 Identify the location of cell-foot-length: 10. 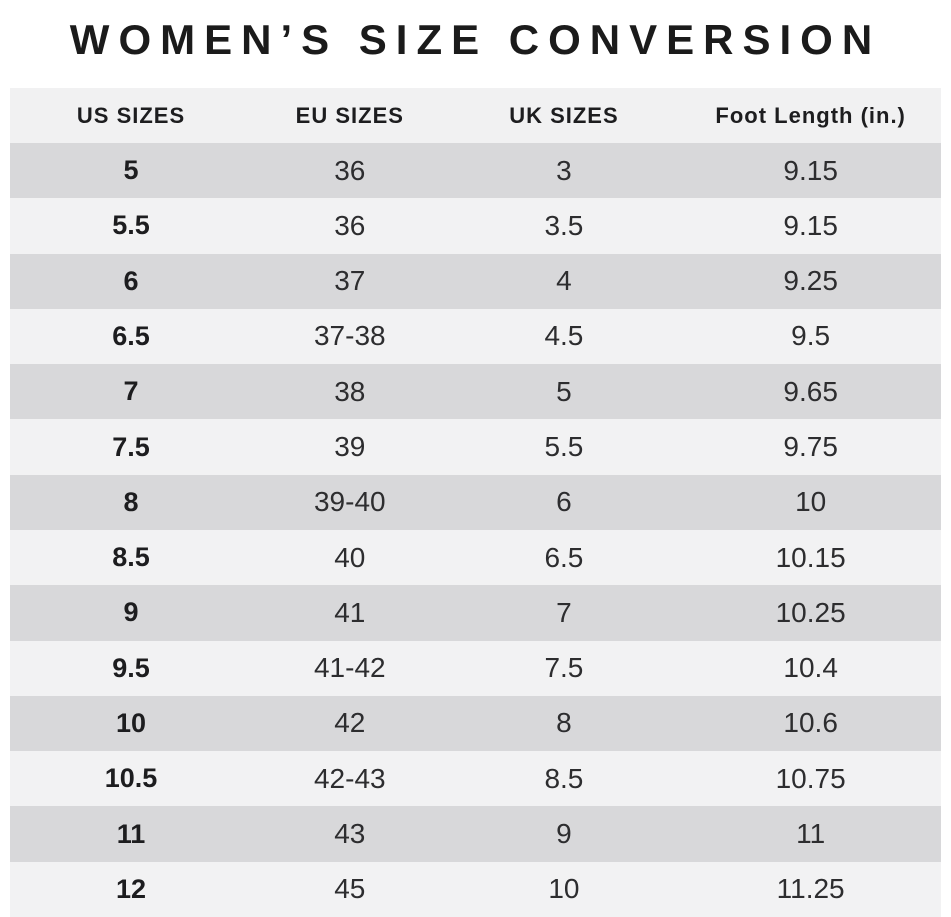
(811, 502).